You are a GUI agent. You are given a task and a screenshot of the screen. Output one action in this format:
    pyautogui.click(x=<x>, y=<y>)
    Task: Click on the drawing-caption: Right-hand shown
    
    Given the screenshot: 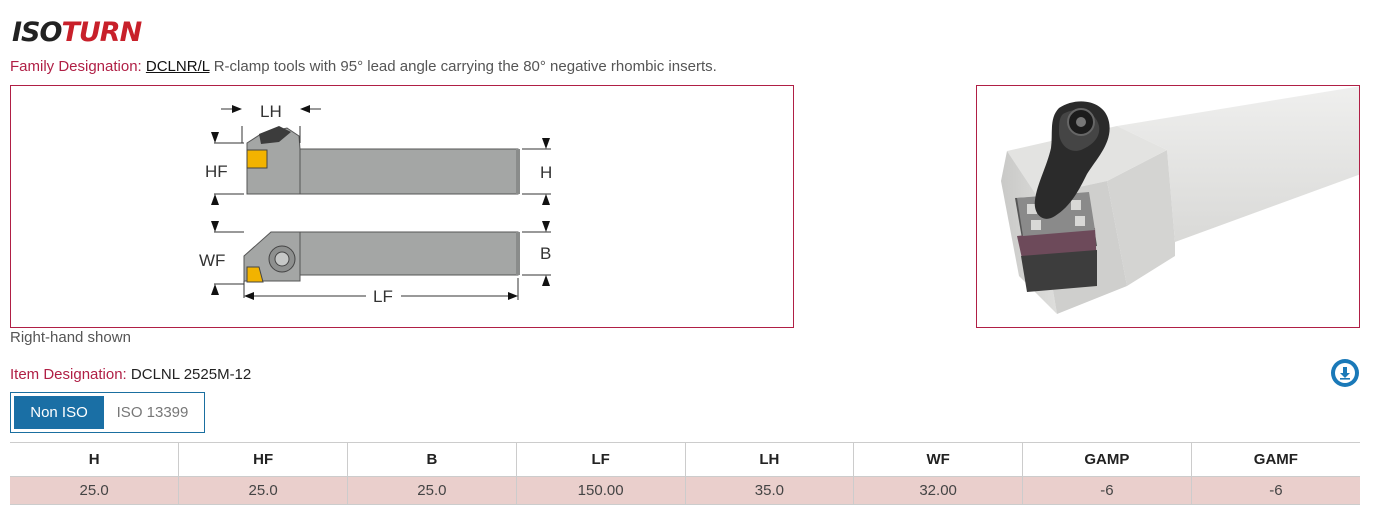 What is the action you would take?
    pyautogui.click(x=70, y=337)
    